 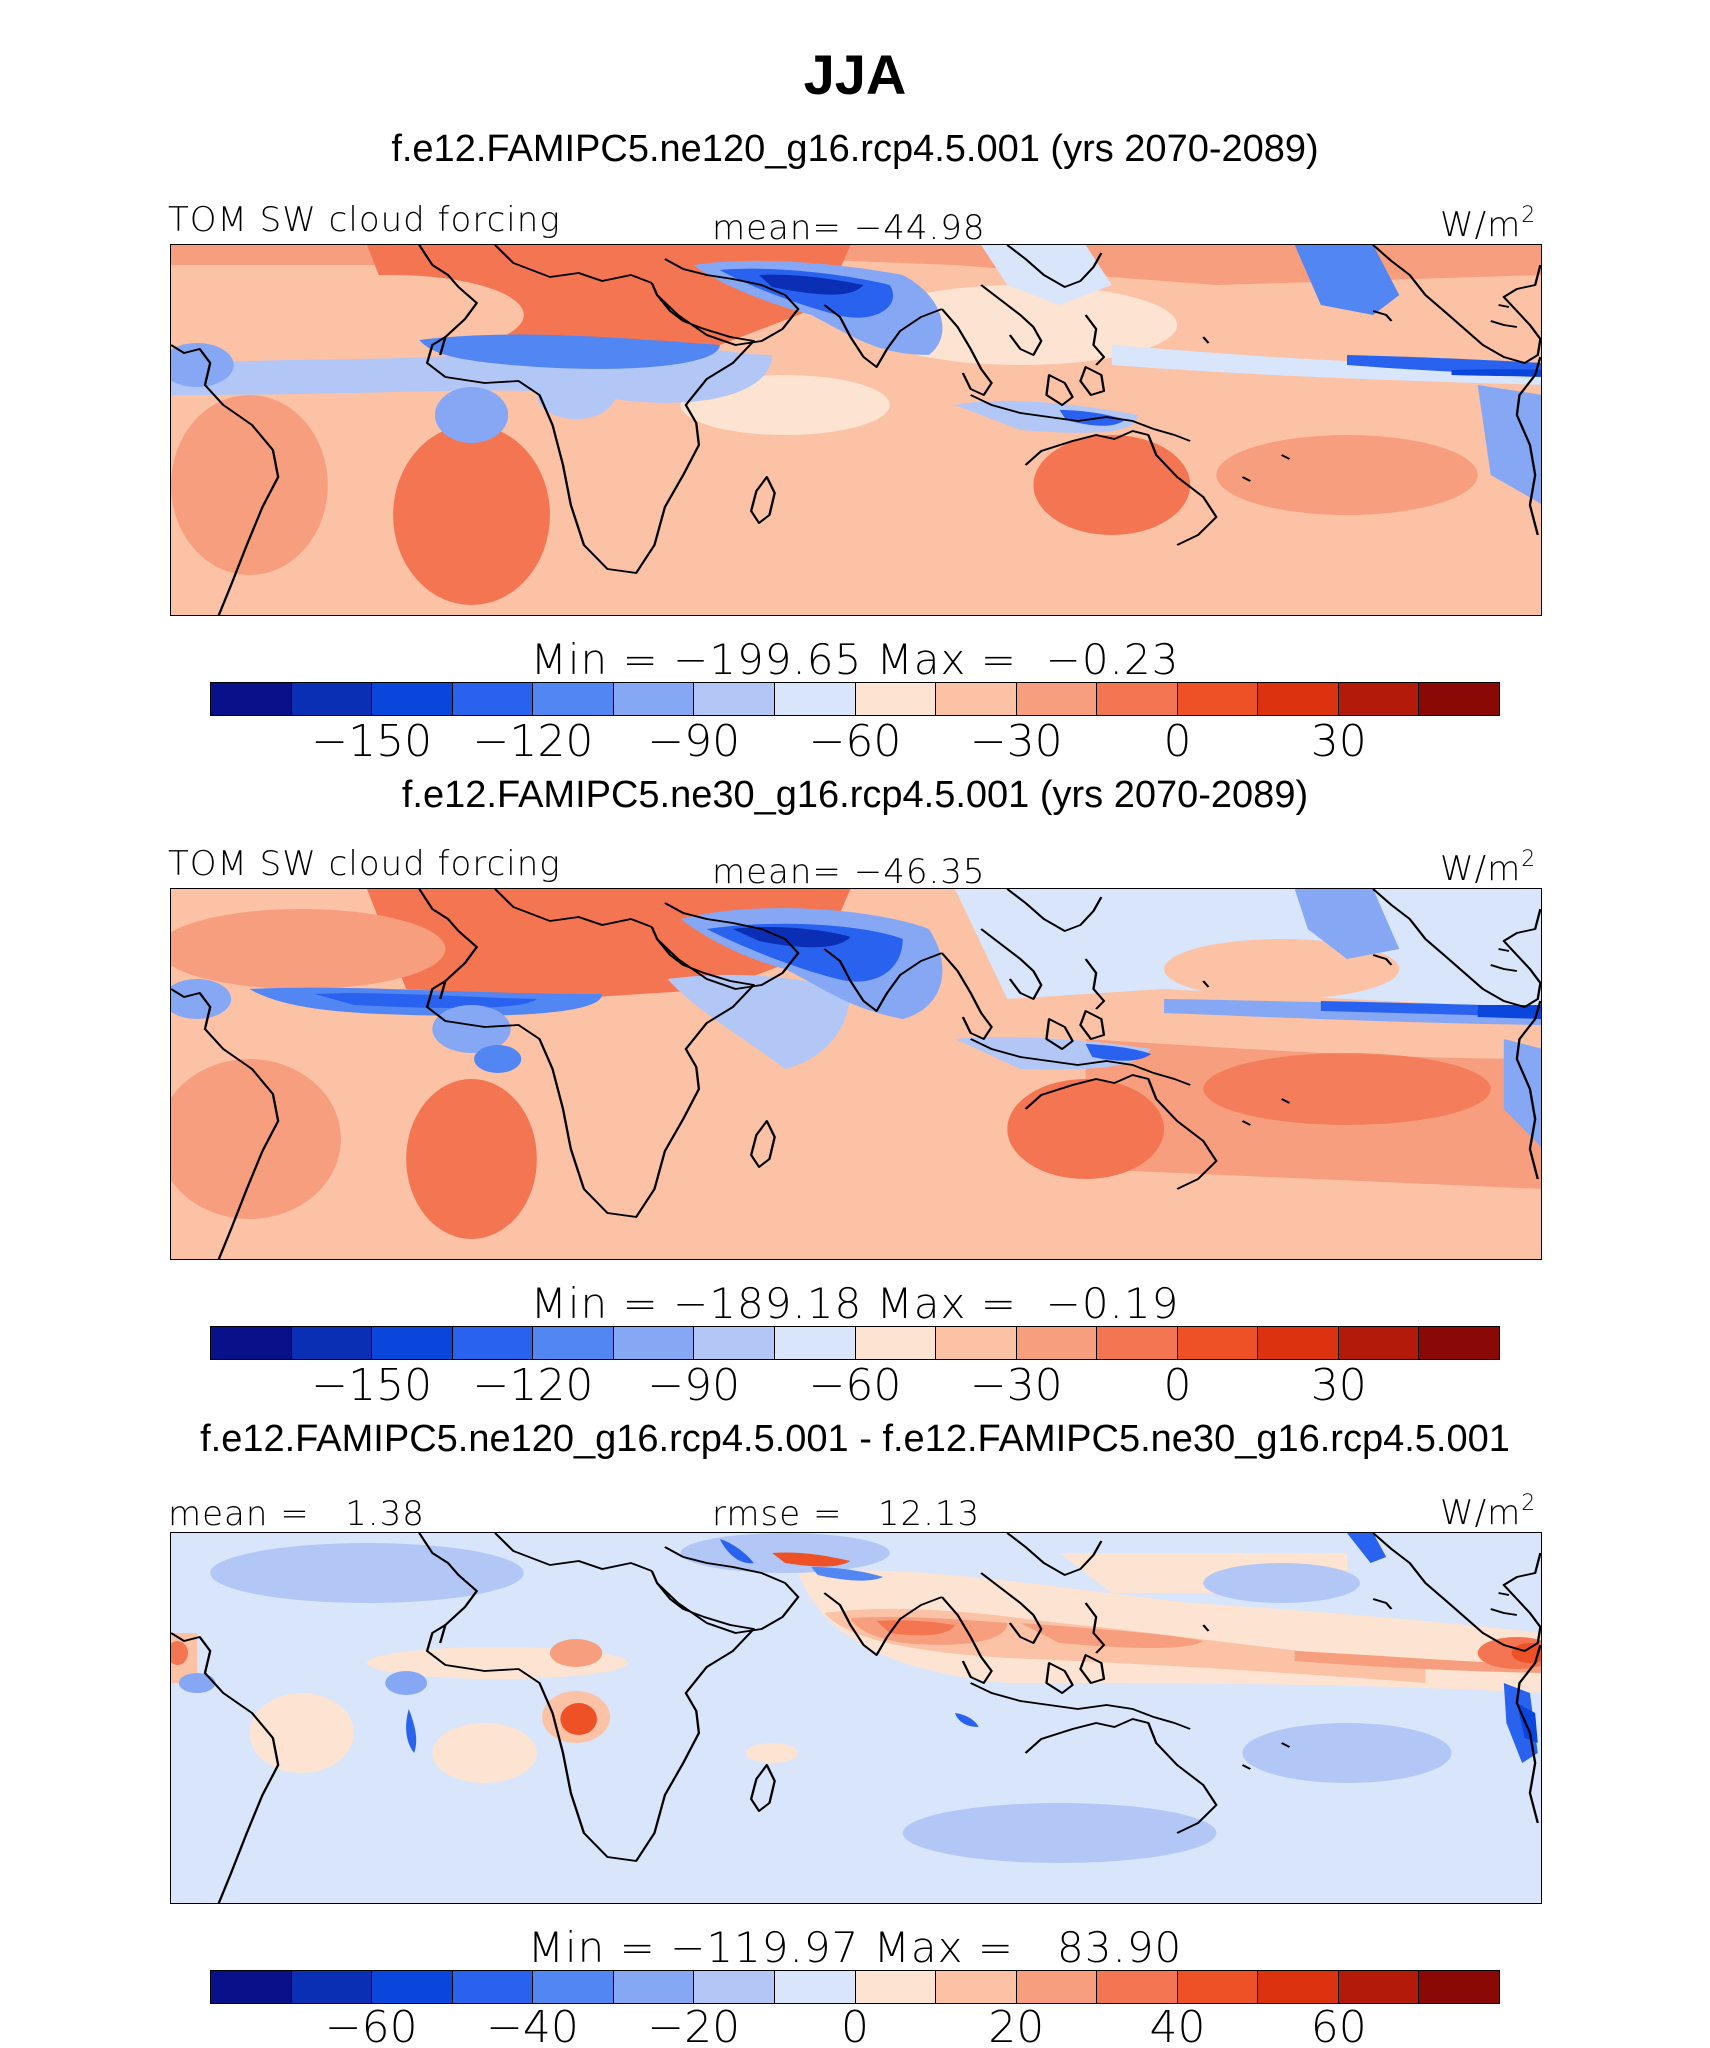 I want to click on units-text-3: W/m, so click(x=1481, y=1513).